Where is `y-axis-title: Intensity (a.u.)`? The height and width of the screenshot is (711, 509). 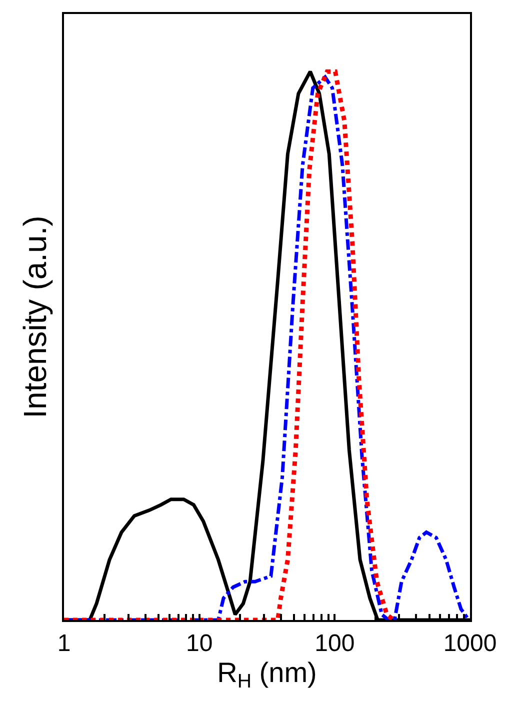
y-axis-title: Intensity (a.u.) is located at coordinates (34, 317).